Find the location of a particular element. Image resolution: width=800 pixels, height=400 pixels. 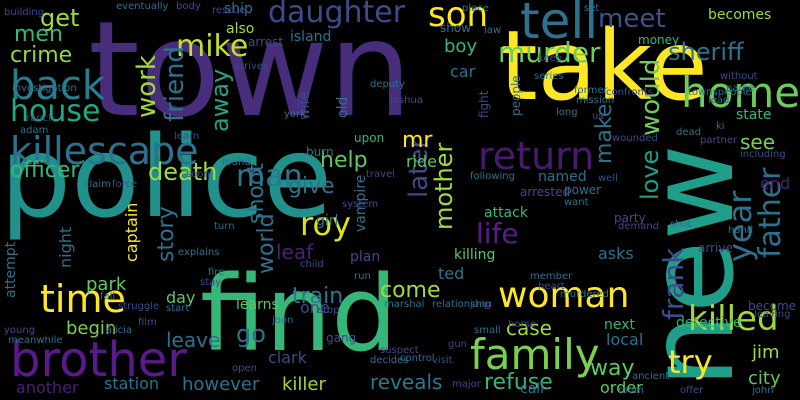

word-mike: mike is located at coordinates (212, 46).